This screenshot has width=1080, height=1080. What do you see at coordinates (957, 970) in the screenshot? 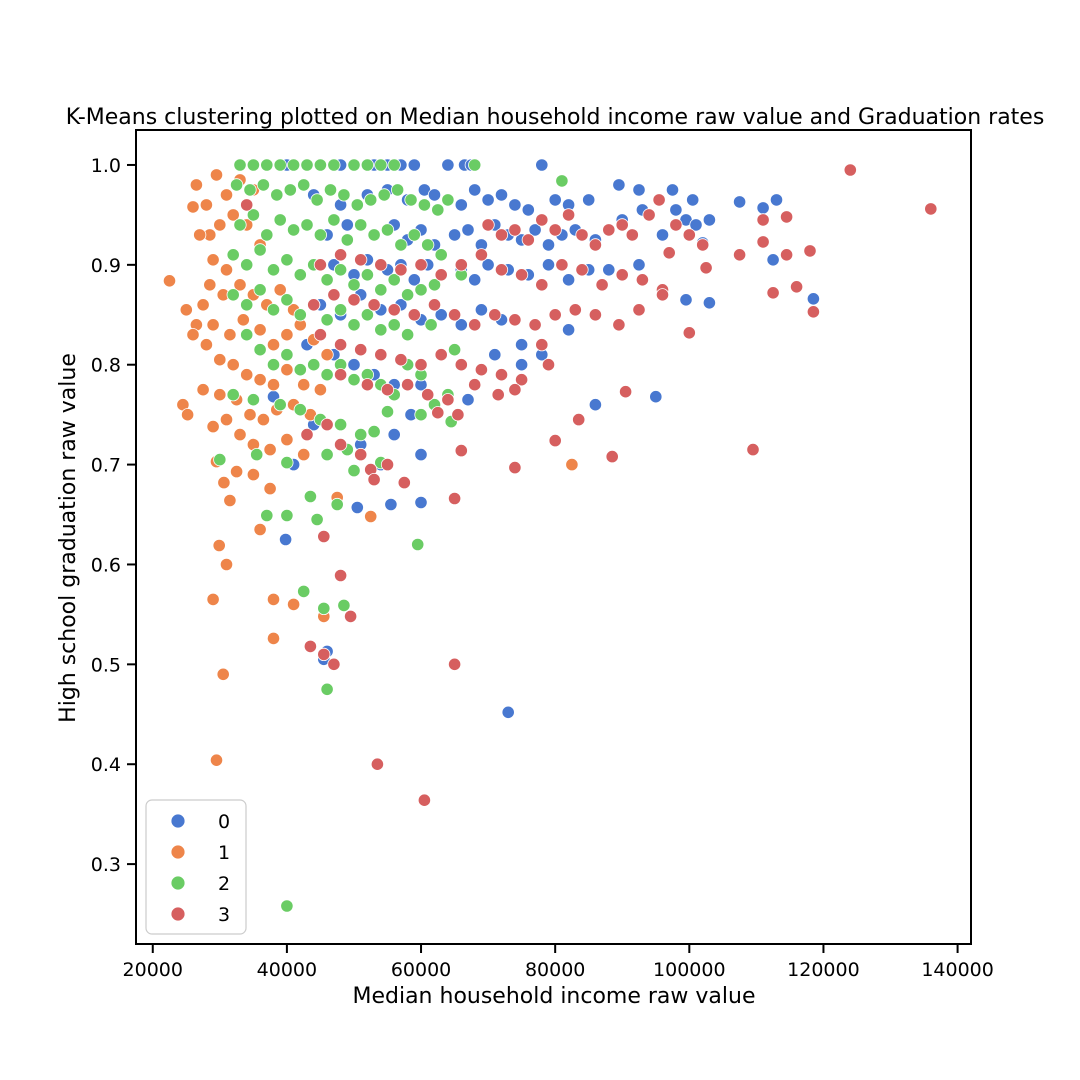
I see `x-tick-label: 140000` at bounding box center [957, 970].